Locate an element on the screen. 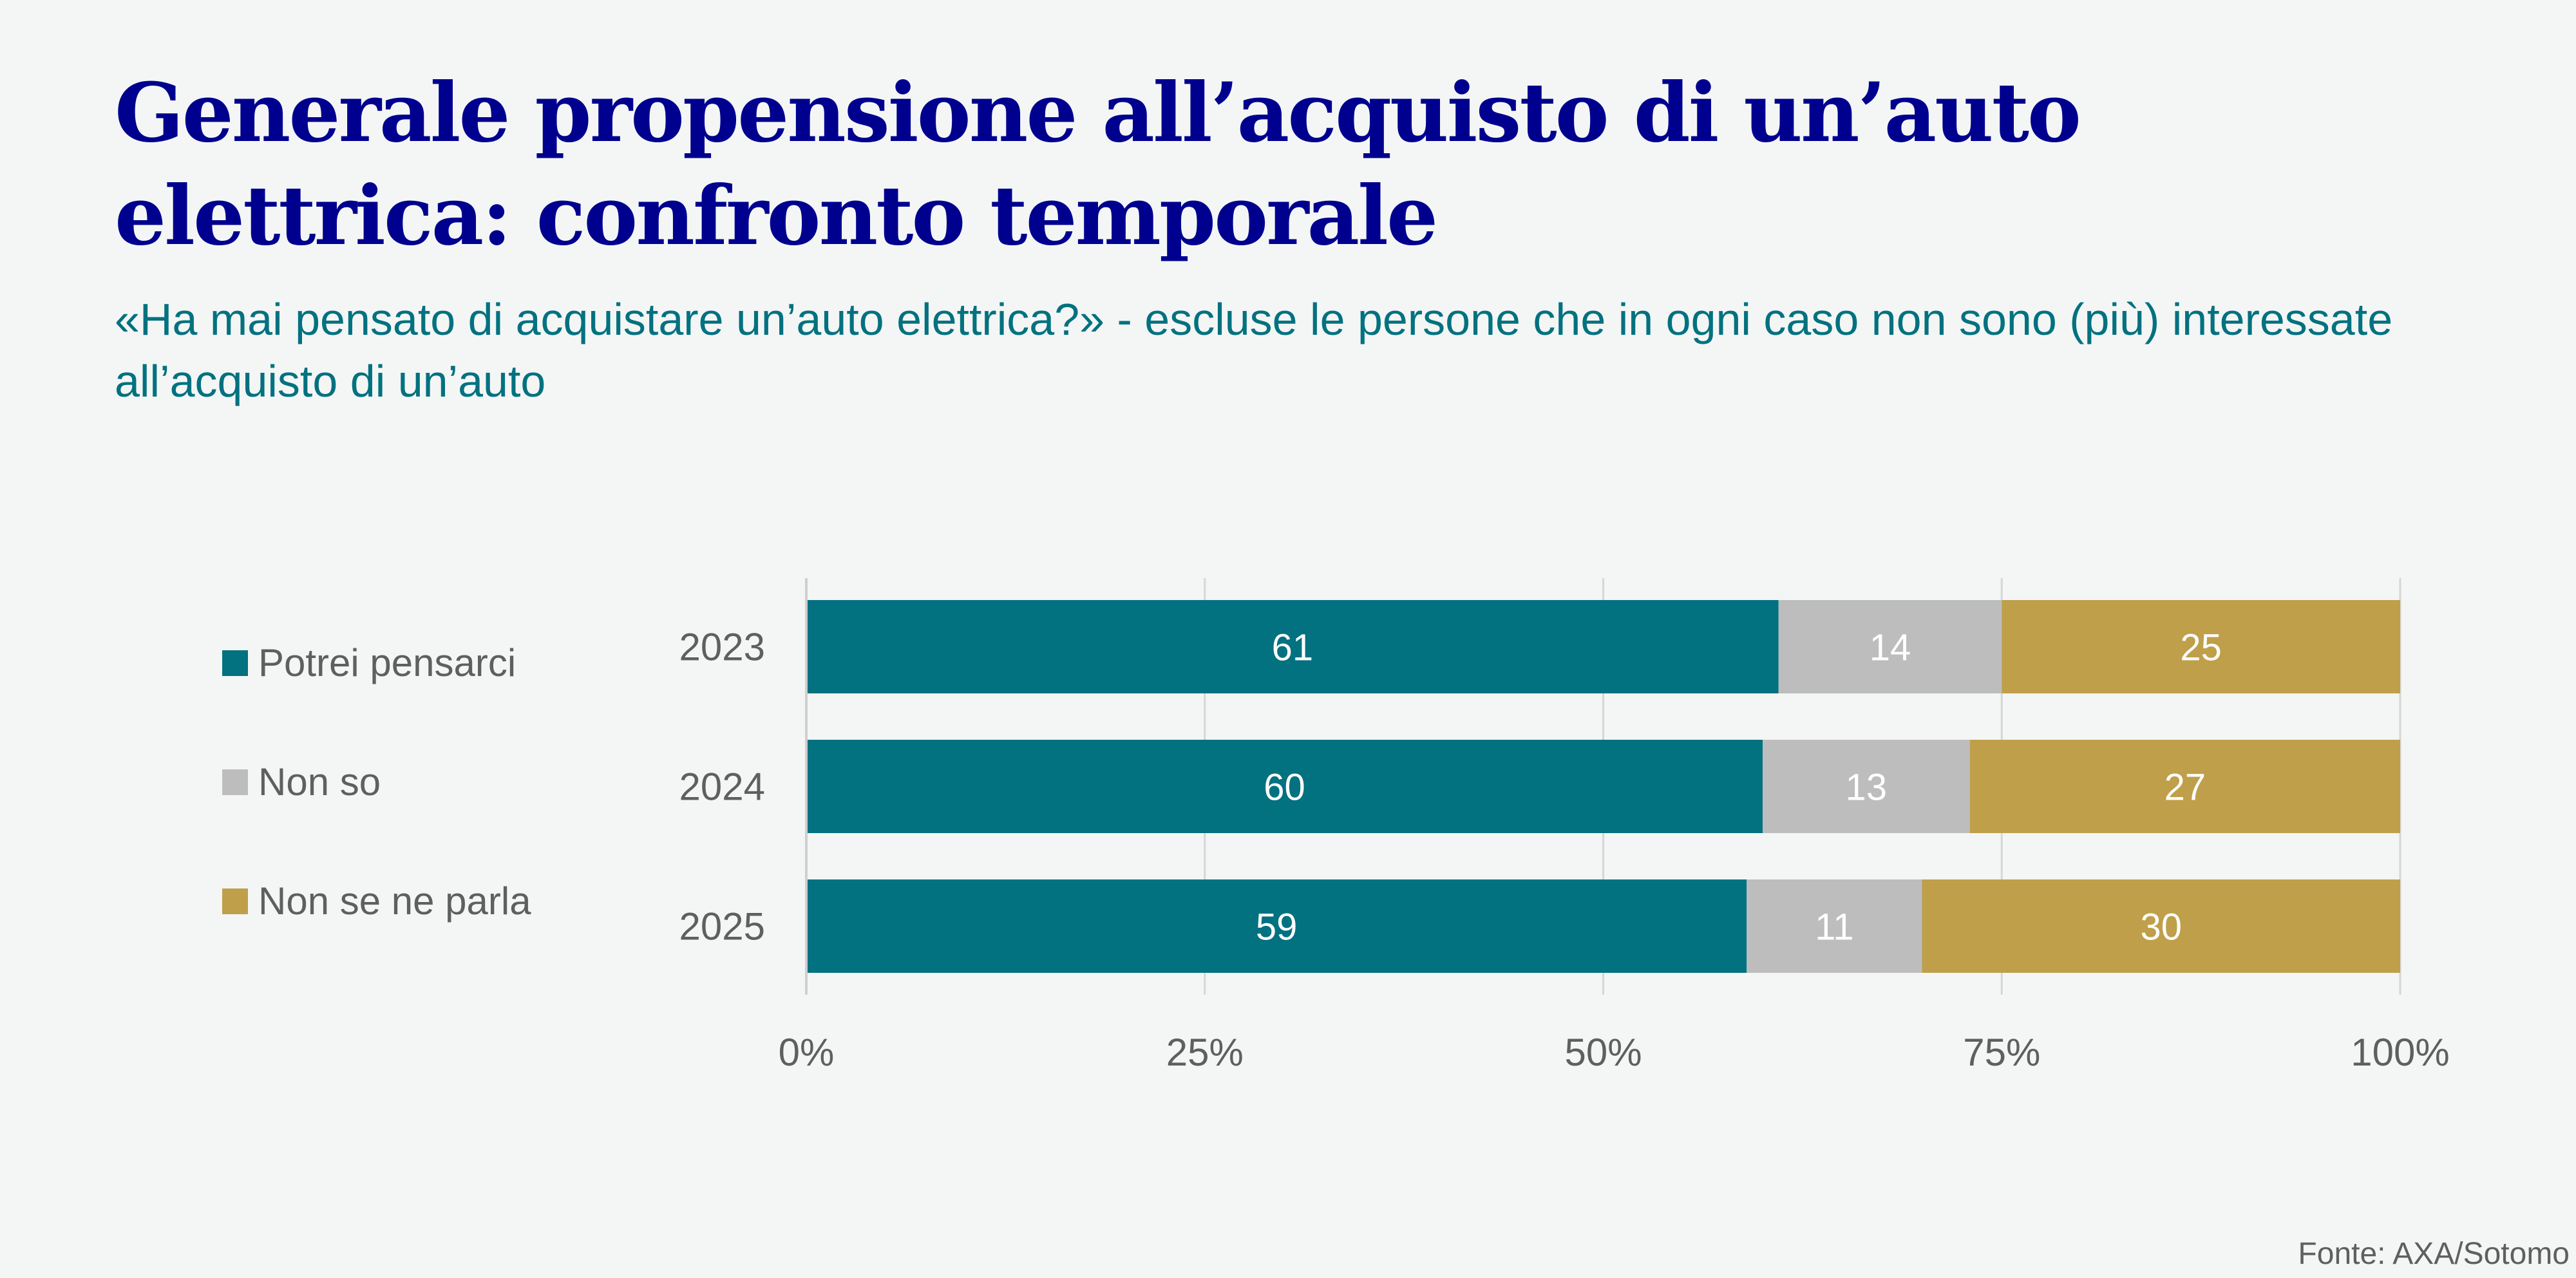  bar-2024-non-so is located at coordinates (1867, 787).